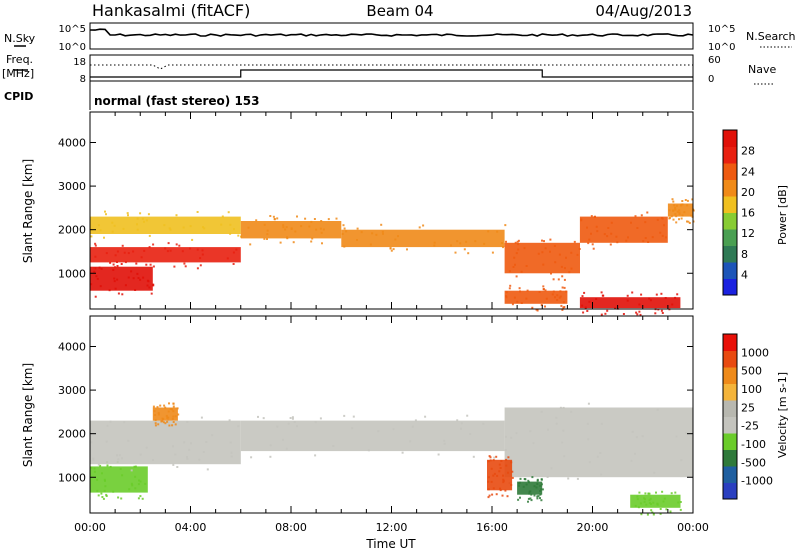  Describe the element at coordinates (72, 434) in the screenshot. I see `y-tick-label: 2000` at that location.